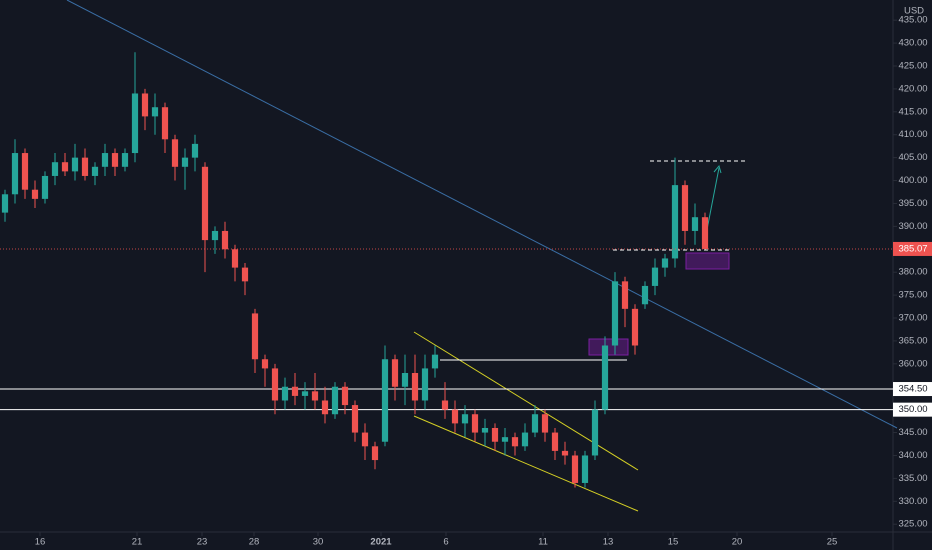 This screenshot has height=550, width=932. What do you see at coordinates (912, 111) in the screenshot?
I see `y-tick-label: 415.00` at bounding box center [912, 111].